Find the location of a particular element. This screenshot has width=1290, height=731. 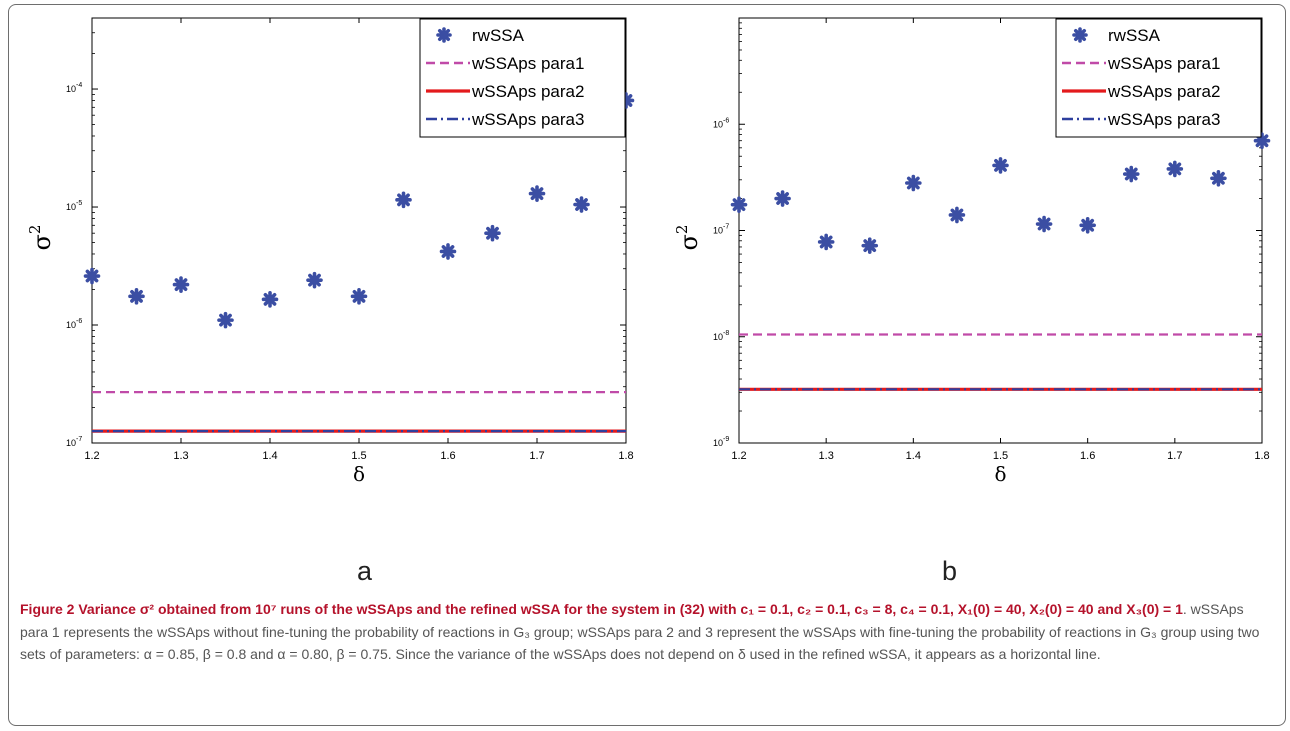

panel-label-b: b is located at coordinates (950, 571).